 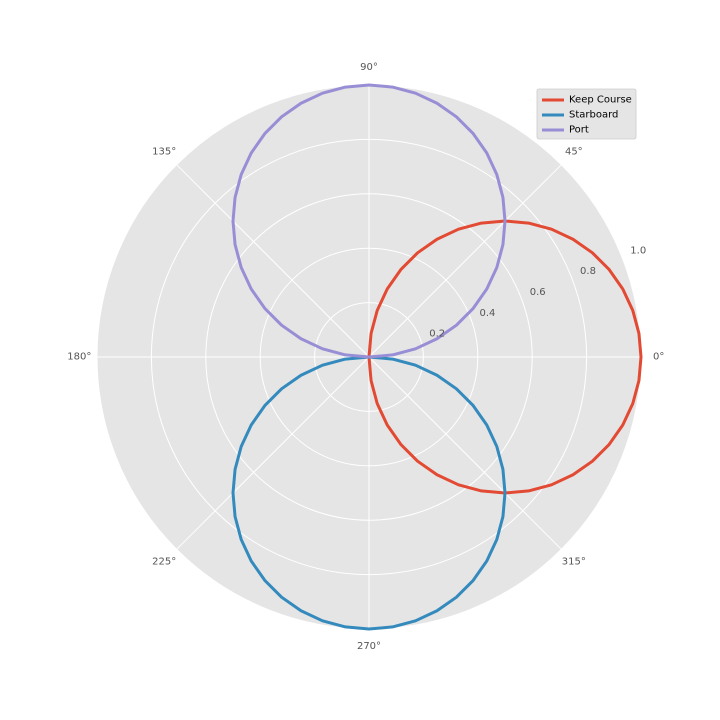 What do you see at coordinates (600, 100) in the screenshot?
I see `legend-label-0: Keep Course` at bounding box center [600, 100].